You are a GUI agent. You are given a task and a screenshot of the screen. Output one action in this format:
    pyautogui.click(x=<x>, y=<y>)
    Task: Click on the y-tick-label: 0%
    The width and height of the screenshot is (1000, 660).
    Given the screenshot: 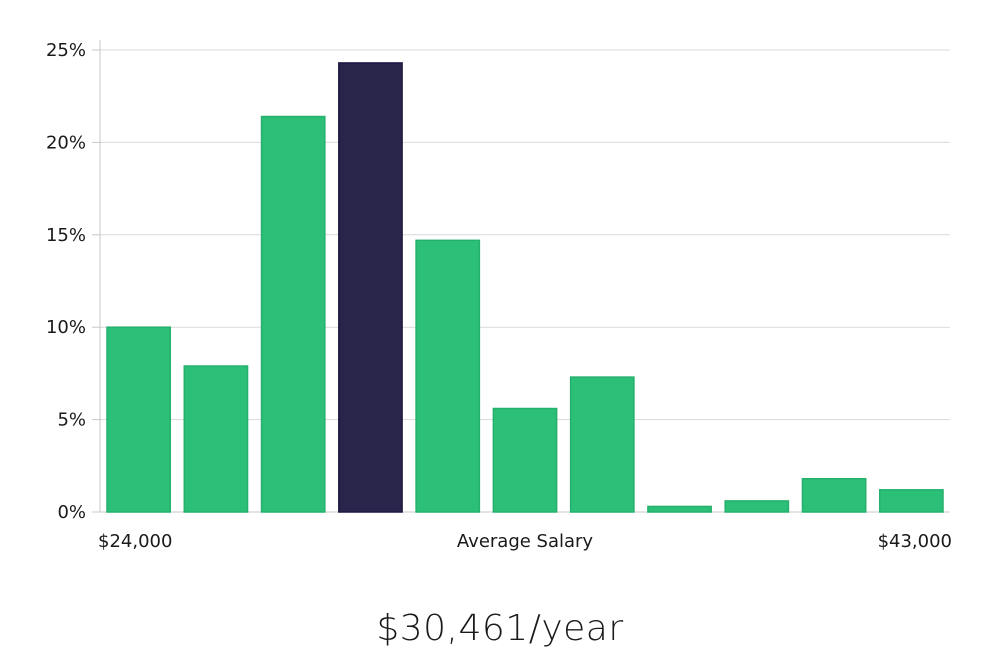 What is the action you would take?
    pyautogui.click(x=71, y=512)
    